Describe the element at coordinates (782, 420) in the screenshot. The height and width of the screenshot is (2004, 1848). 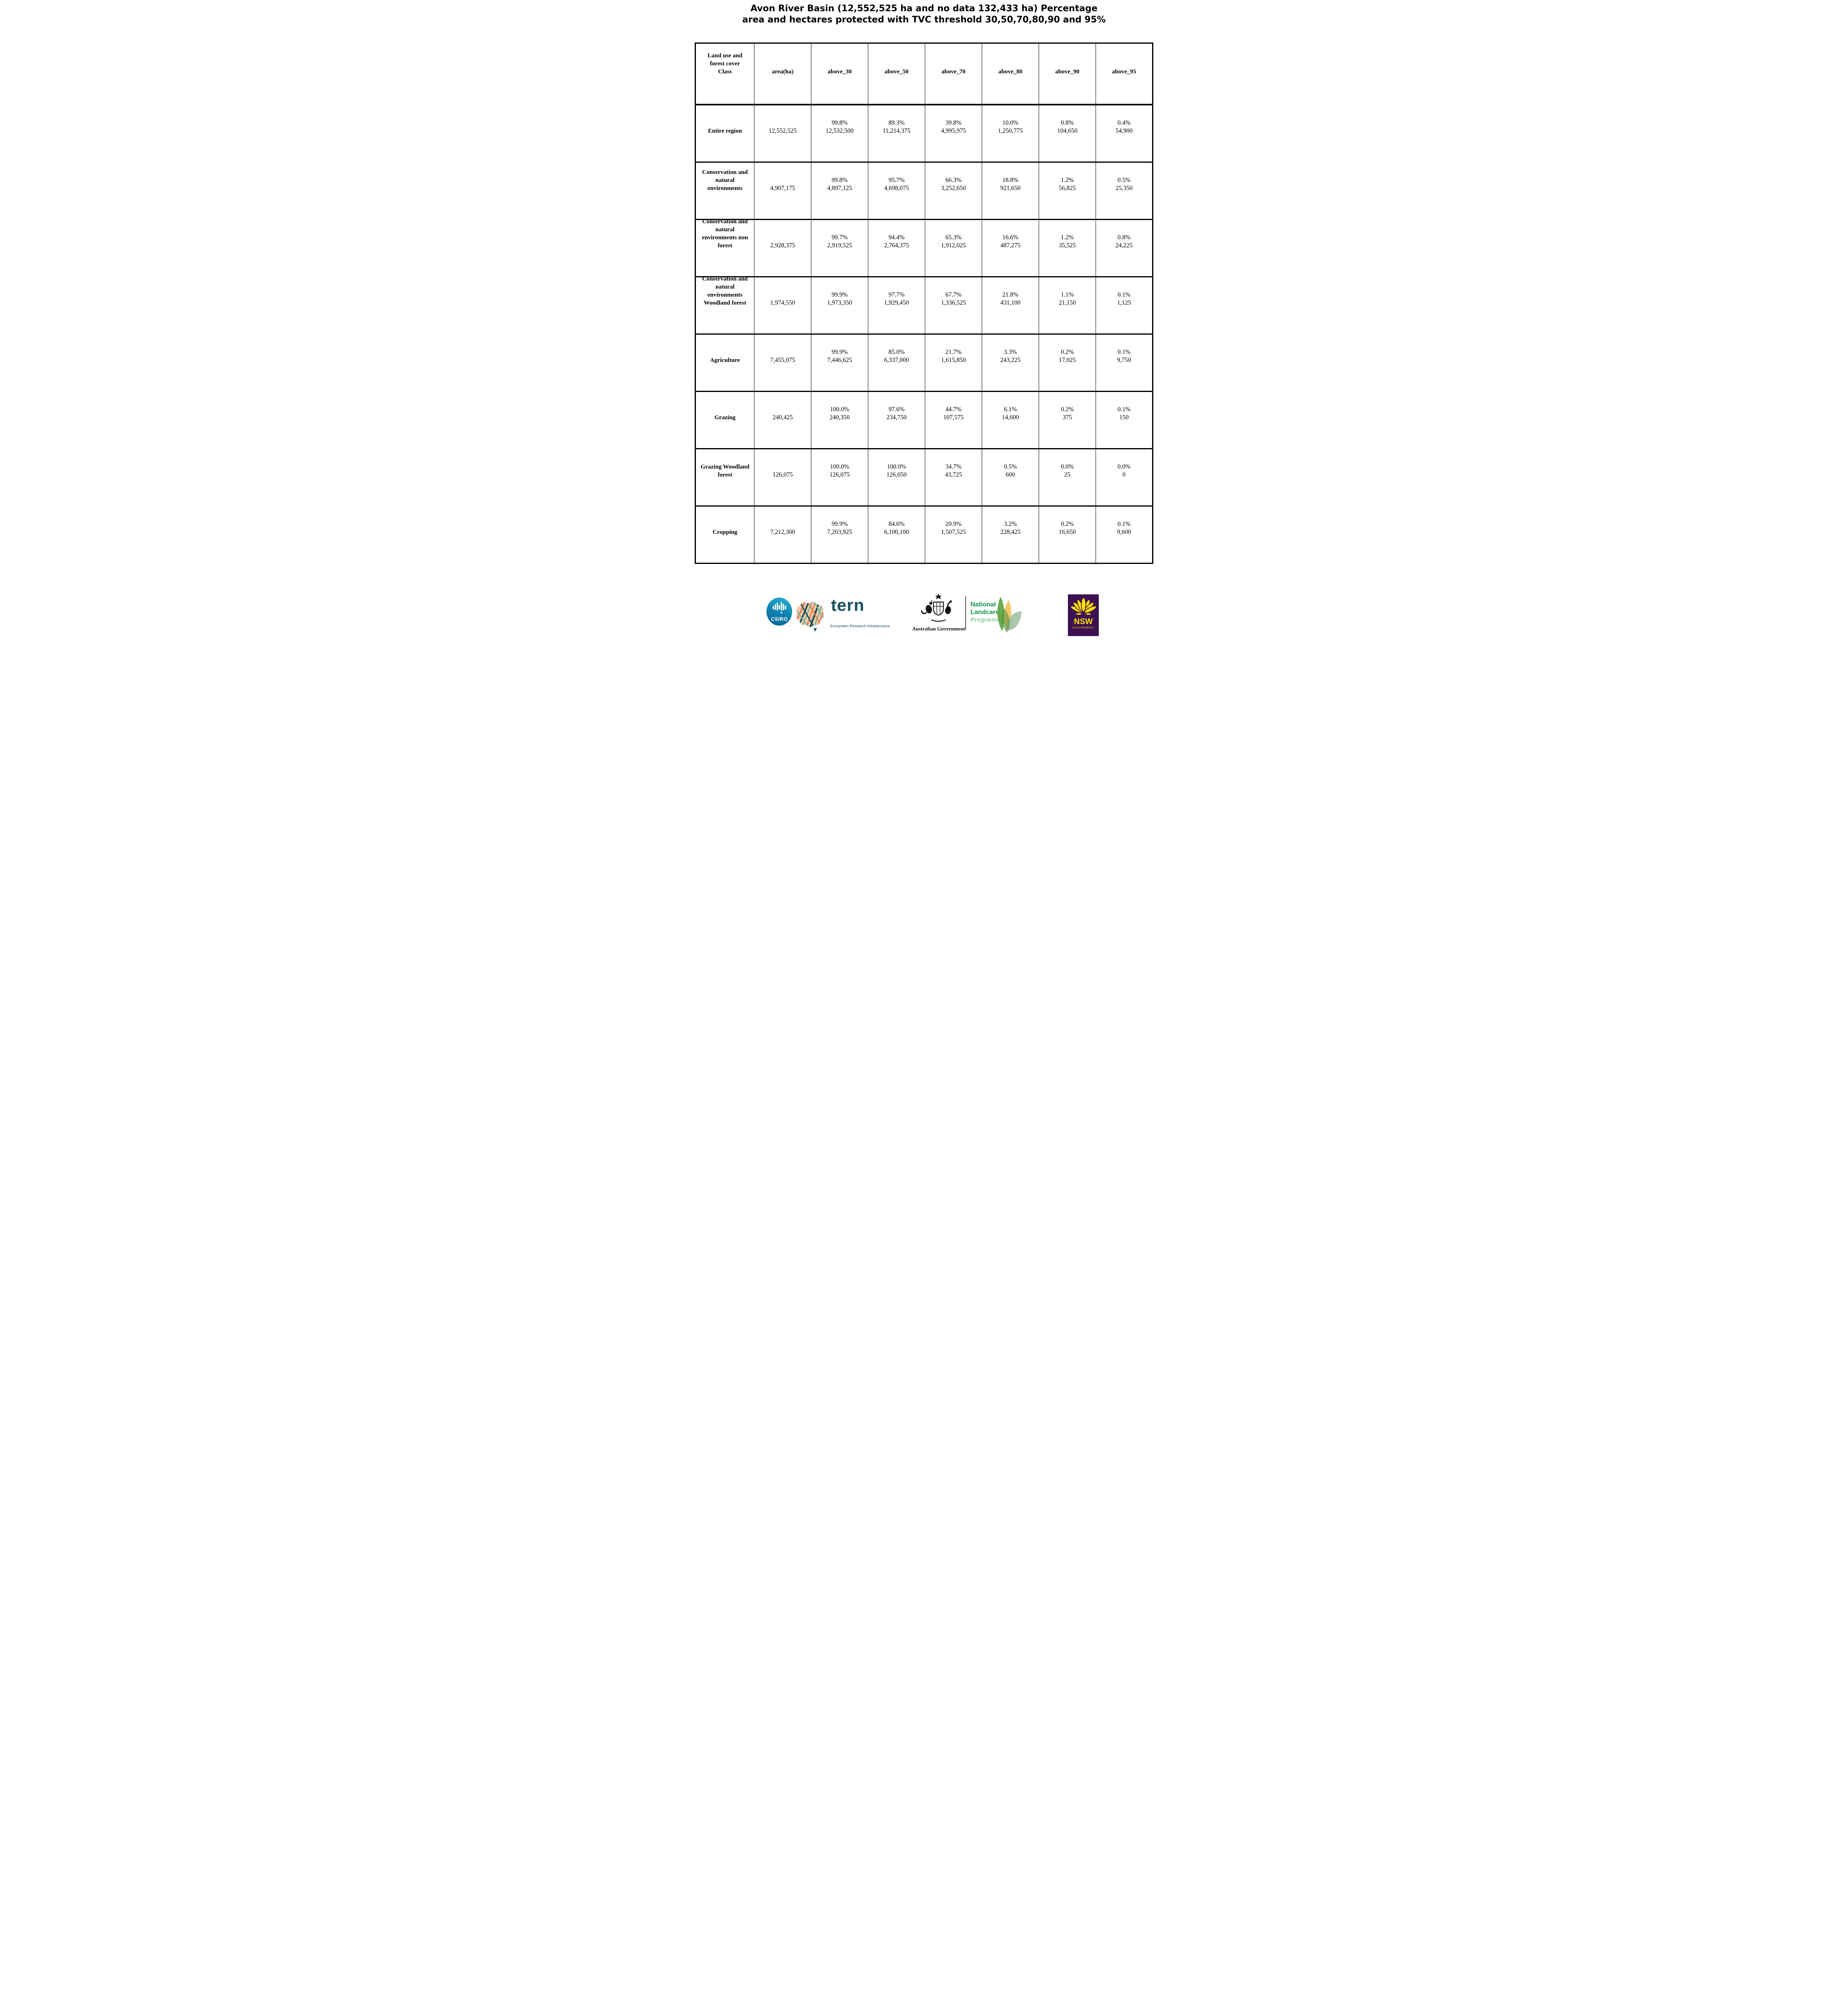
I see `area-ha-cell: 240,425` at that location.